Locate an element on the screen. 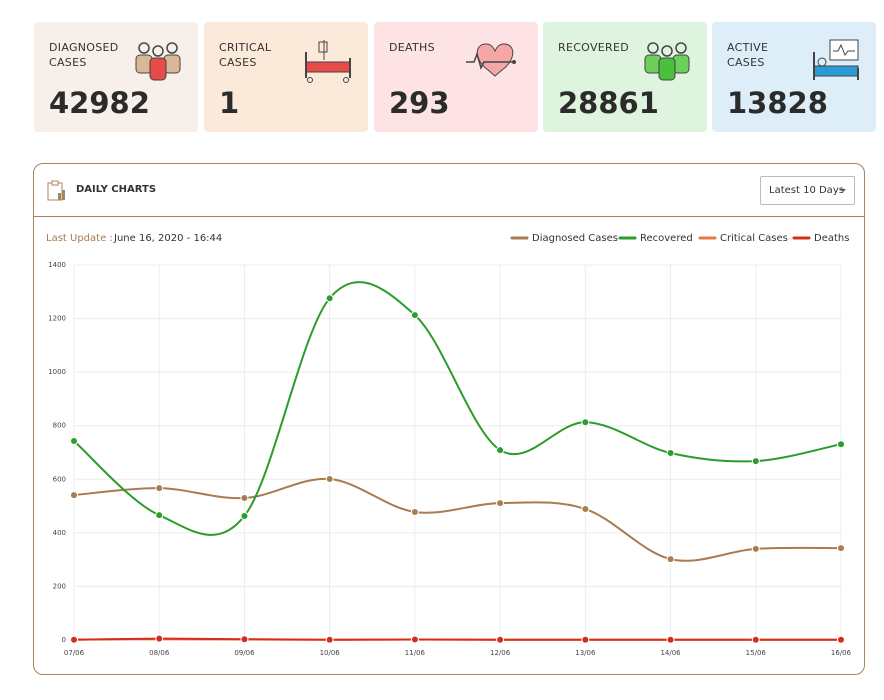 Image resolution: width=884 pixels, height=700 pixels. card-value: 13828 is located at coordinates (777, 103).